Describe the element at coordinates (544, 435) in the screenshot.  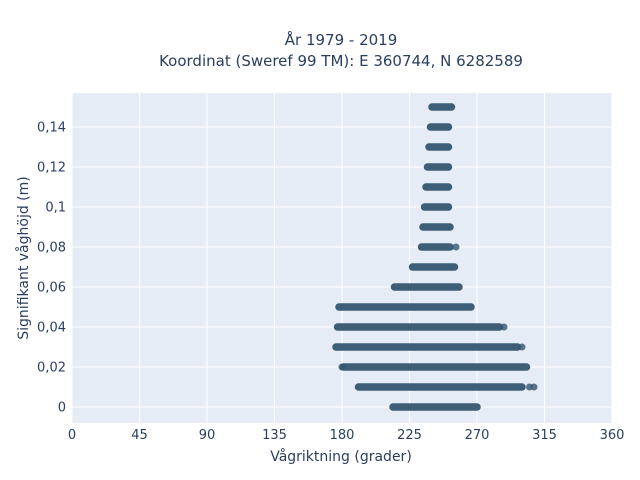
I see `x-tick-label: 315` at that location.